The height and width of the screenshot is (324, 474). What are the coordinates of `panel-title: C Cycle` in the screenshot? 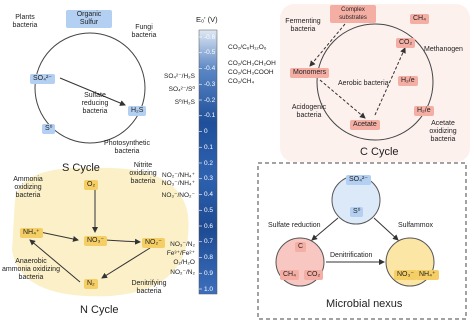 It's located at (379, 152).